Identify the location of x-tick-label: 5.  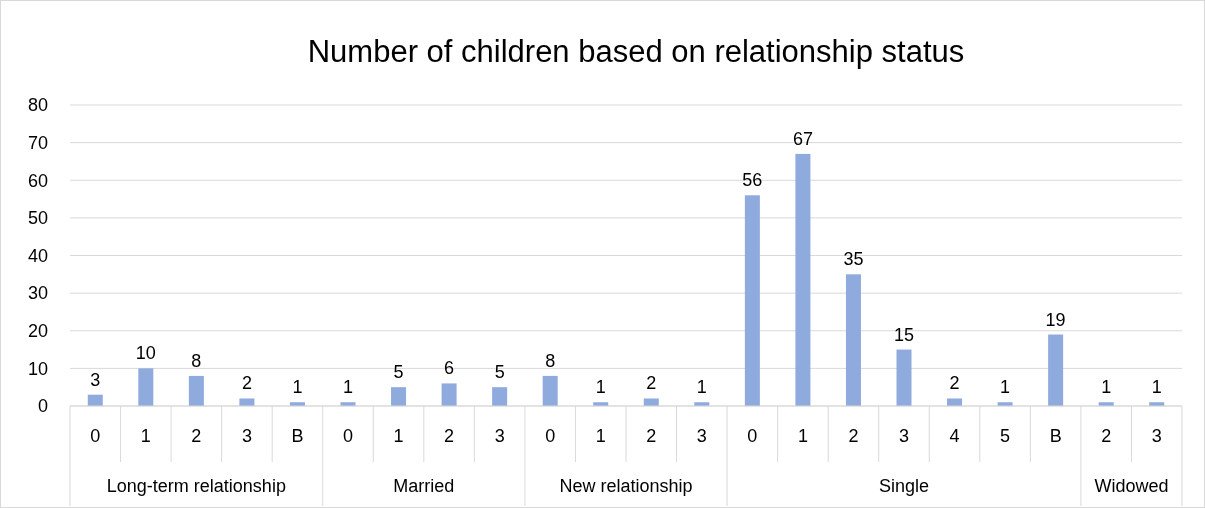
(1005, 436).